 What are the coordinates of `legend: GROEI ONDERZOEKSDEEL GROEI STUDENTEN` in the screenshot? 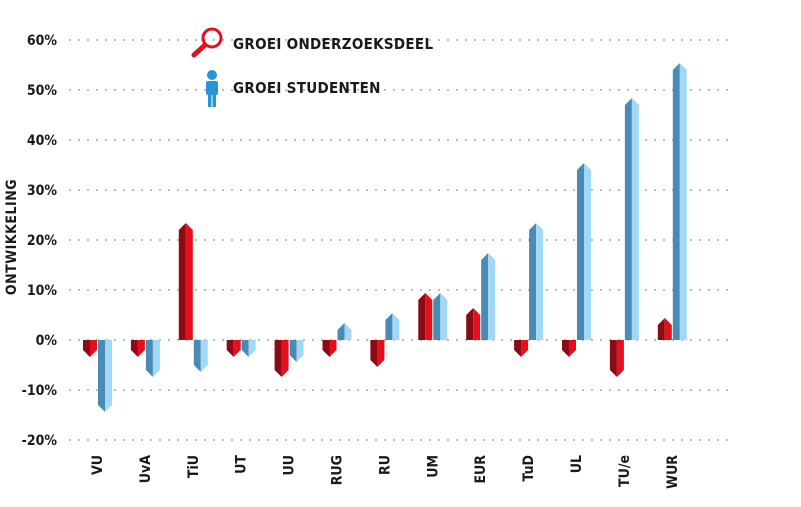 It's located at (312, 67).